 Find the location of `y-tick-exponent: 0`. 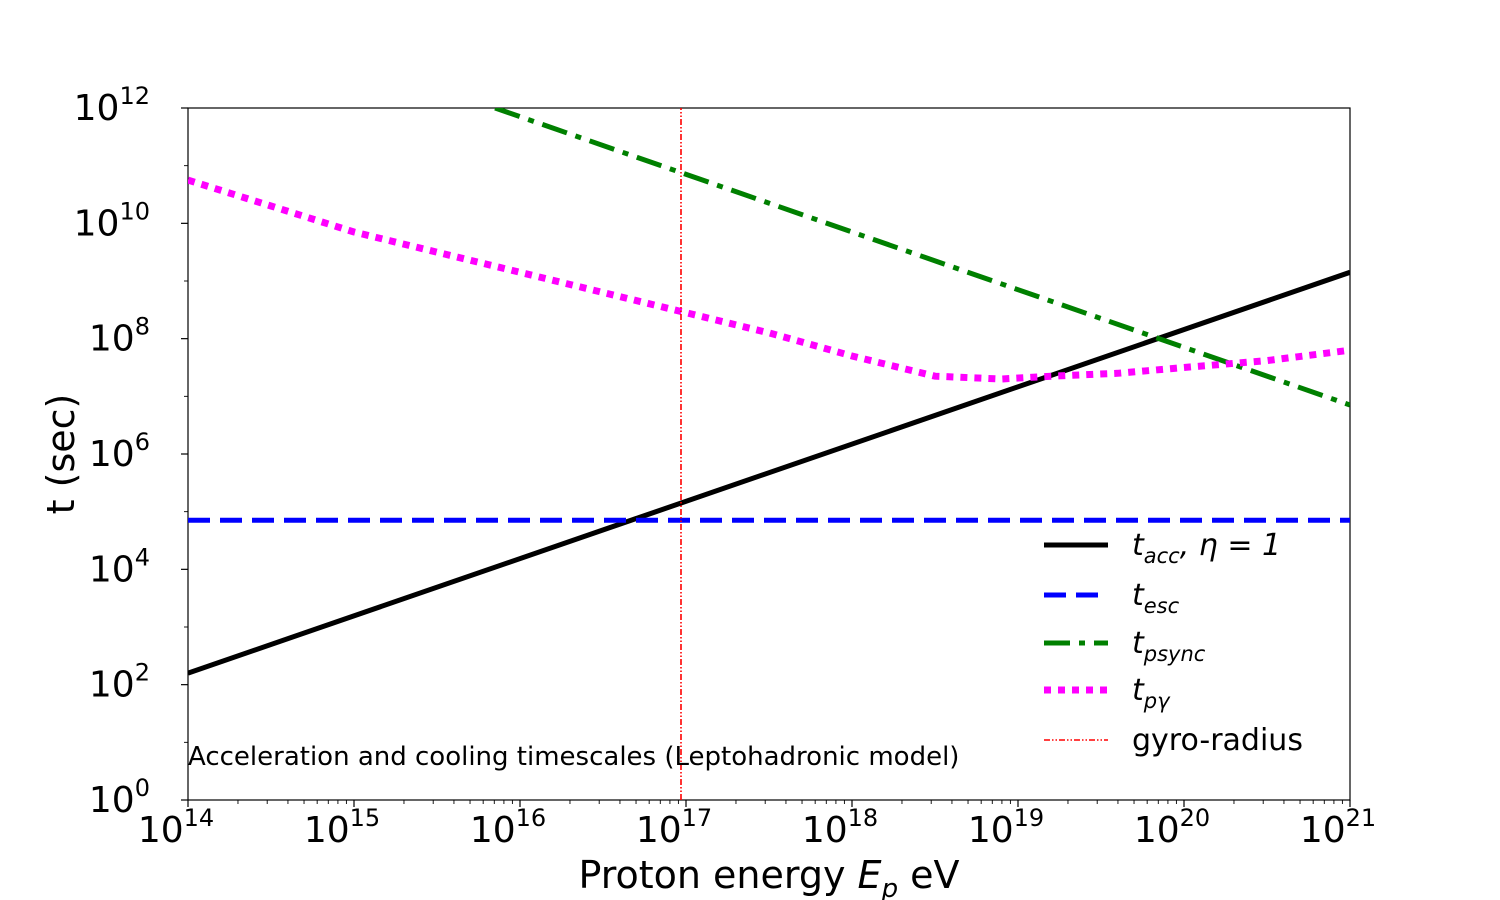

y-tick-exponent: 0 is located at coordinates (142, 788).